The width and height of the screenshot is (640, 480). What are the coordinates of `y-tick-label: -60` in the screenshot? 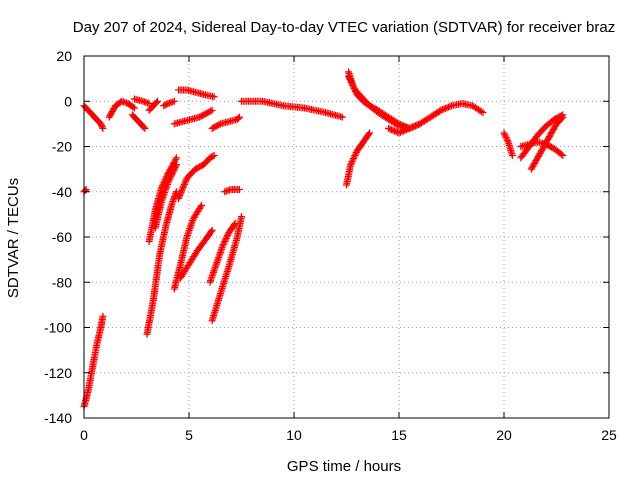 It's located at (62, 237).